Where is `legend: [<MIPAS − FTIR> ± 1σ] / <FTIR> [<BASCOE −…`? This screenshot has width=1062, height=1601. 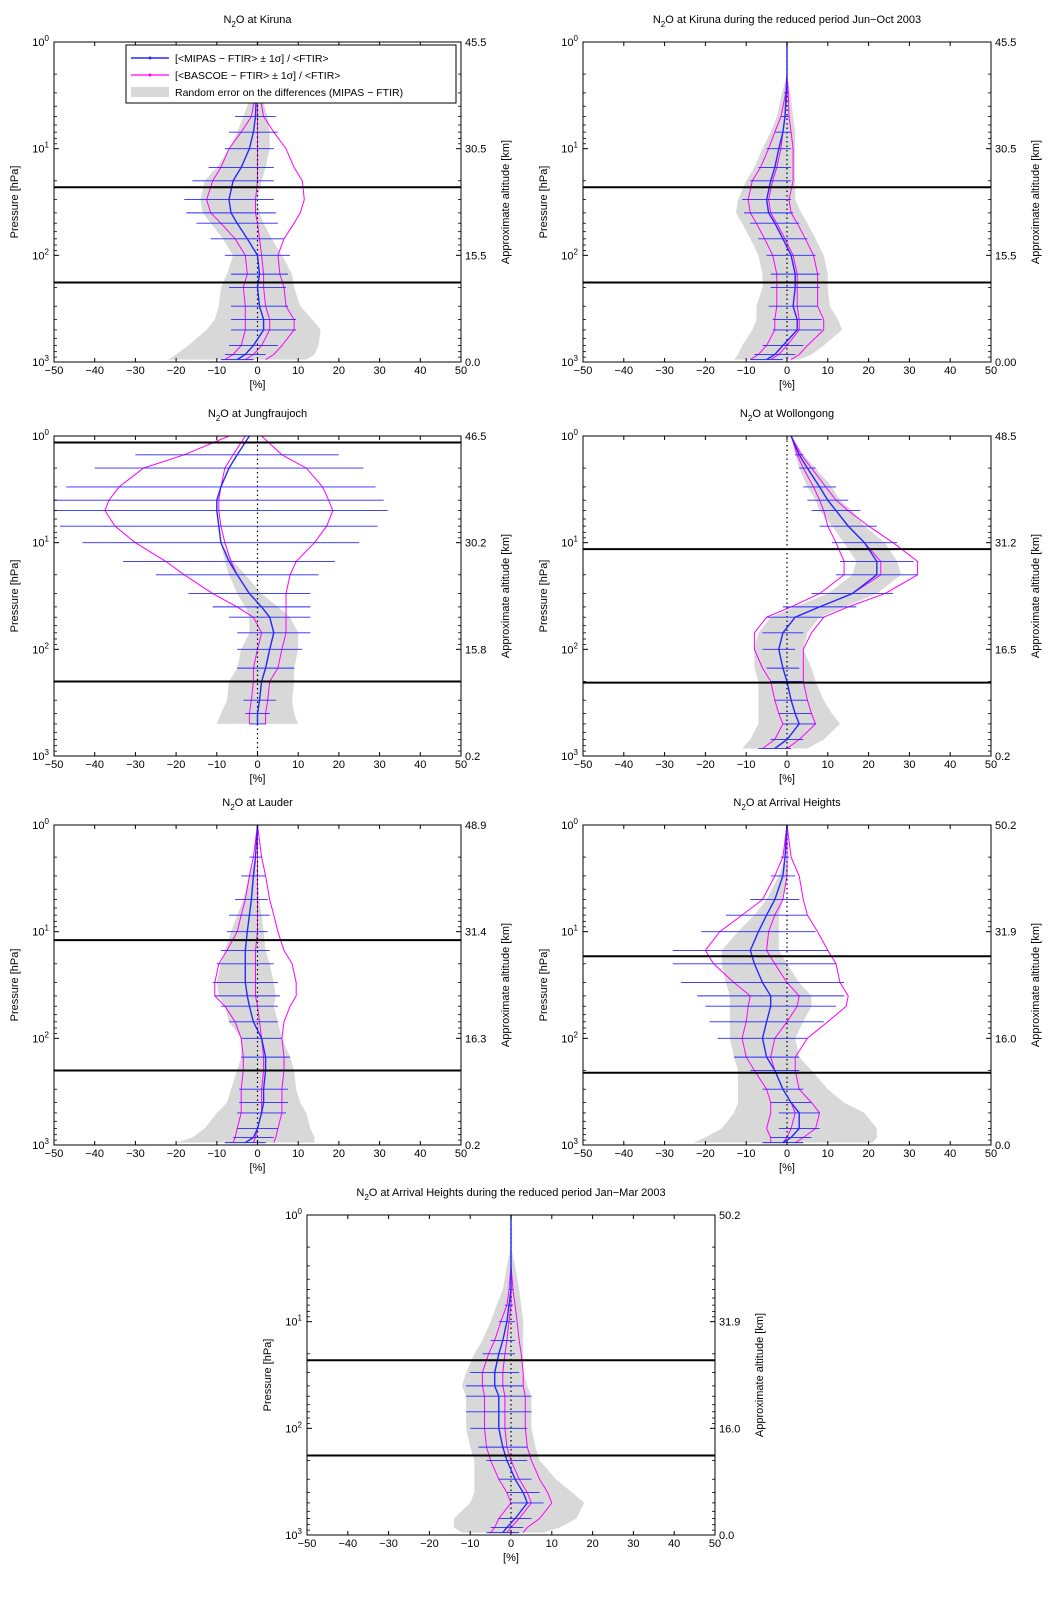
legend: [<MIPAS − FTIR> ± 1σ] / <FTIR> [<BASCOE −… is located at coordinates (291, 74).